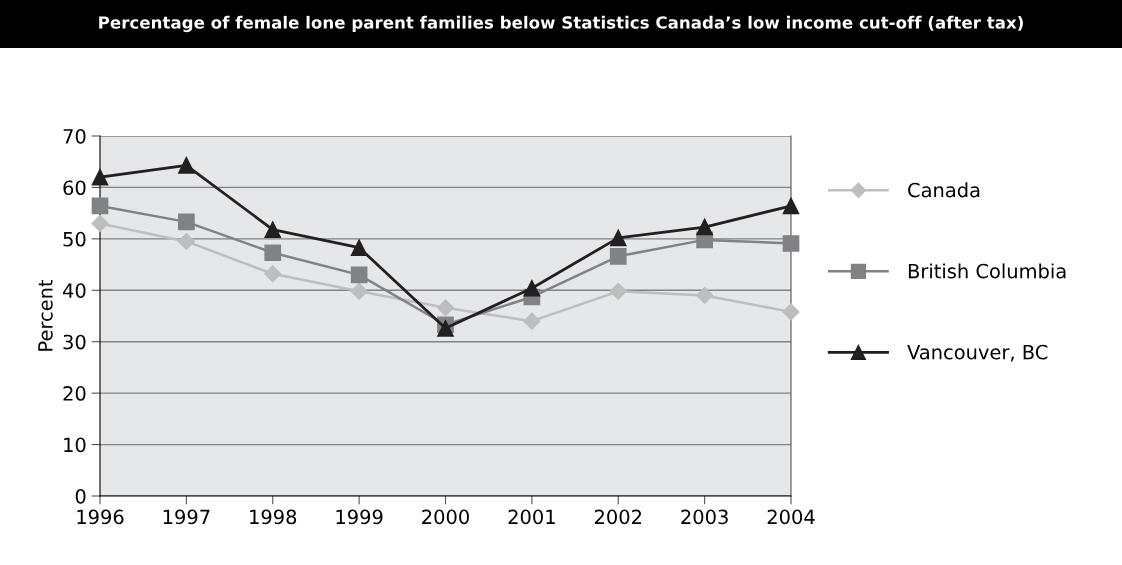 Image resolution: width=1122 pixels, height=565 pixels. Describe the element at coordinates (704, 517) in the screenshot. I see `x-tick-label: 2003` at that location.